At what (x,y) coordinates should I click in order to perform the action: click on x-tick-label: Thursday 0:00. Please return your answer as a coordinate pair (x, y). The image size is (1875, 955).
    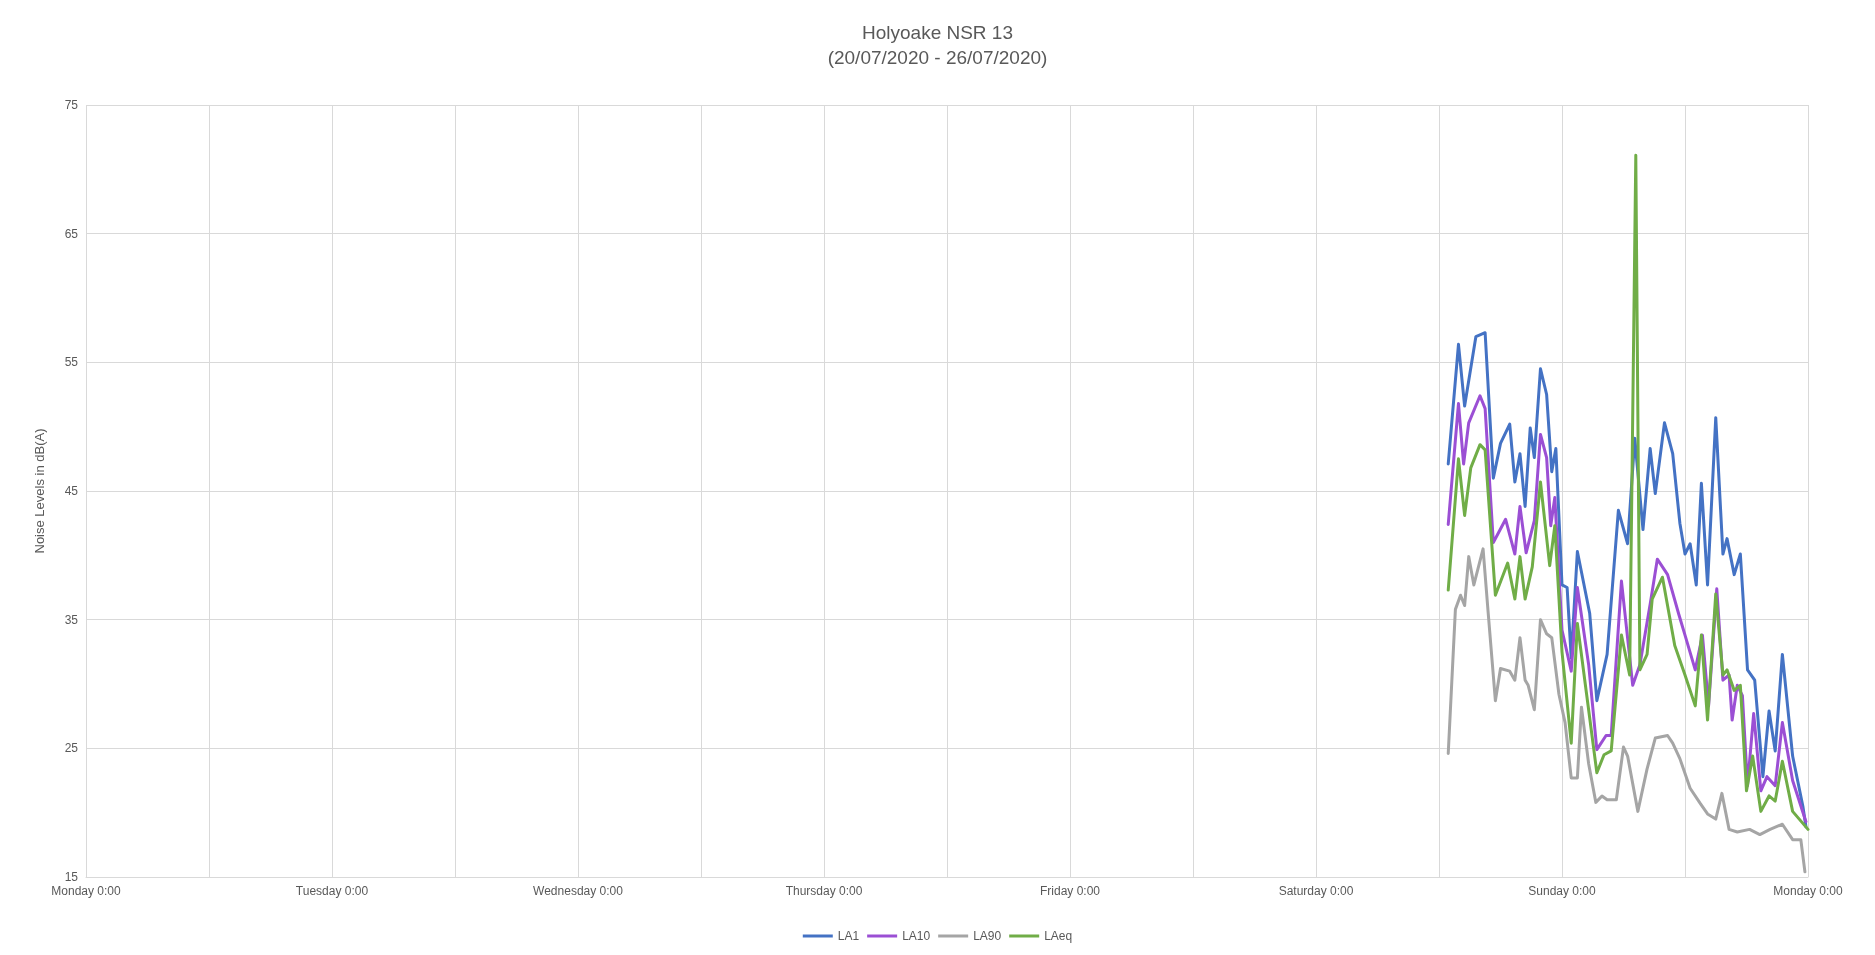
    Looking at the image, I should click on (824, 891).